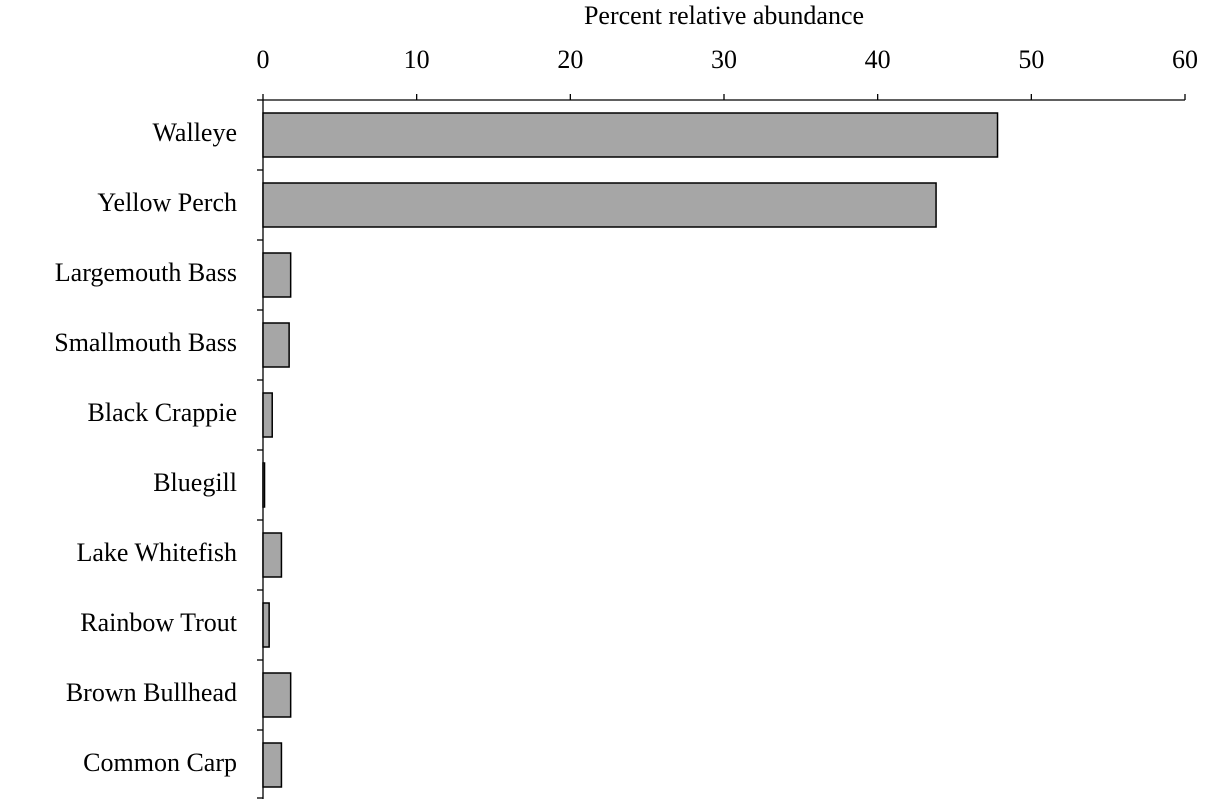 The image size is (1208, 799). Describe the element at coordinates (162, 412) in the screenshot. I see `y-tick-label: Black Crappie` at that location.